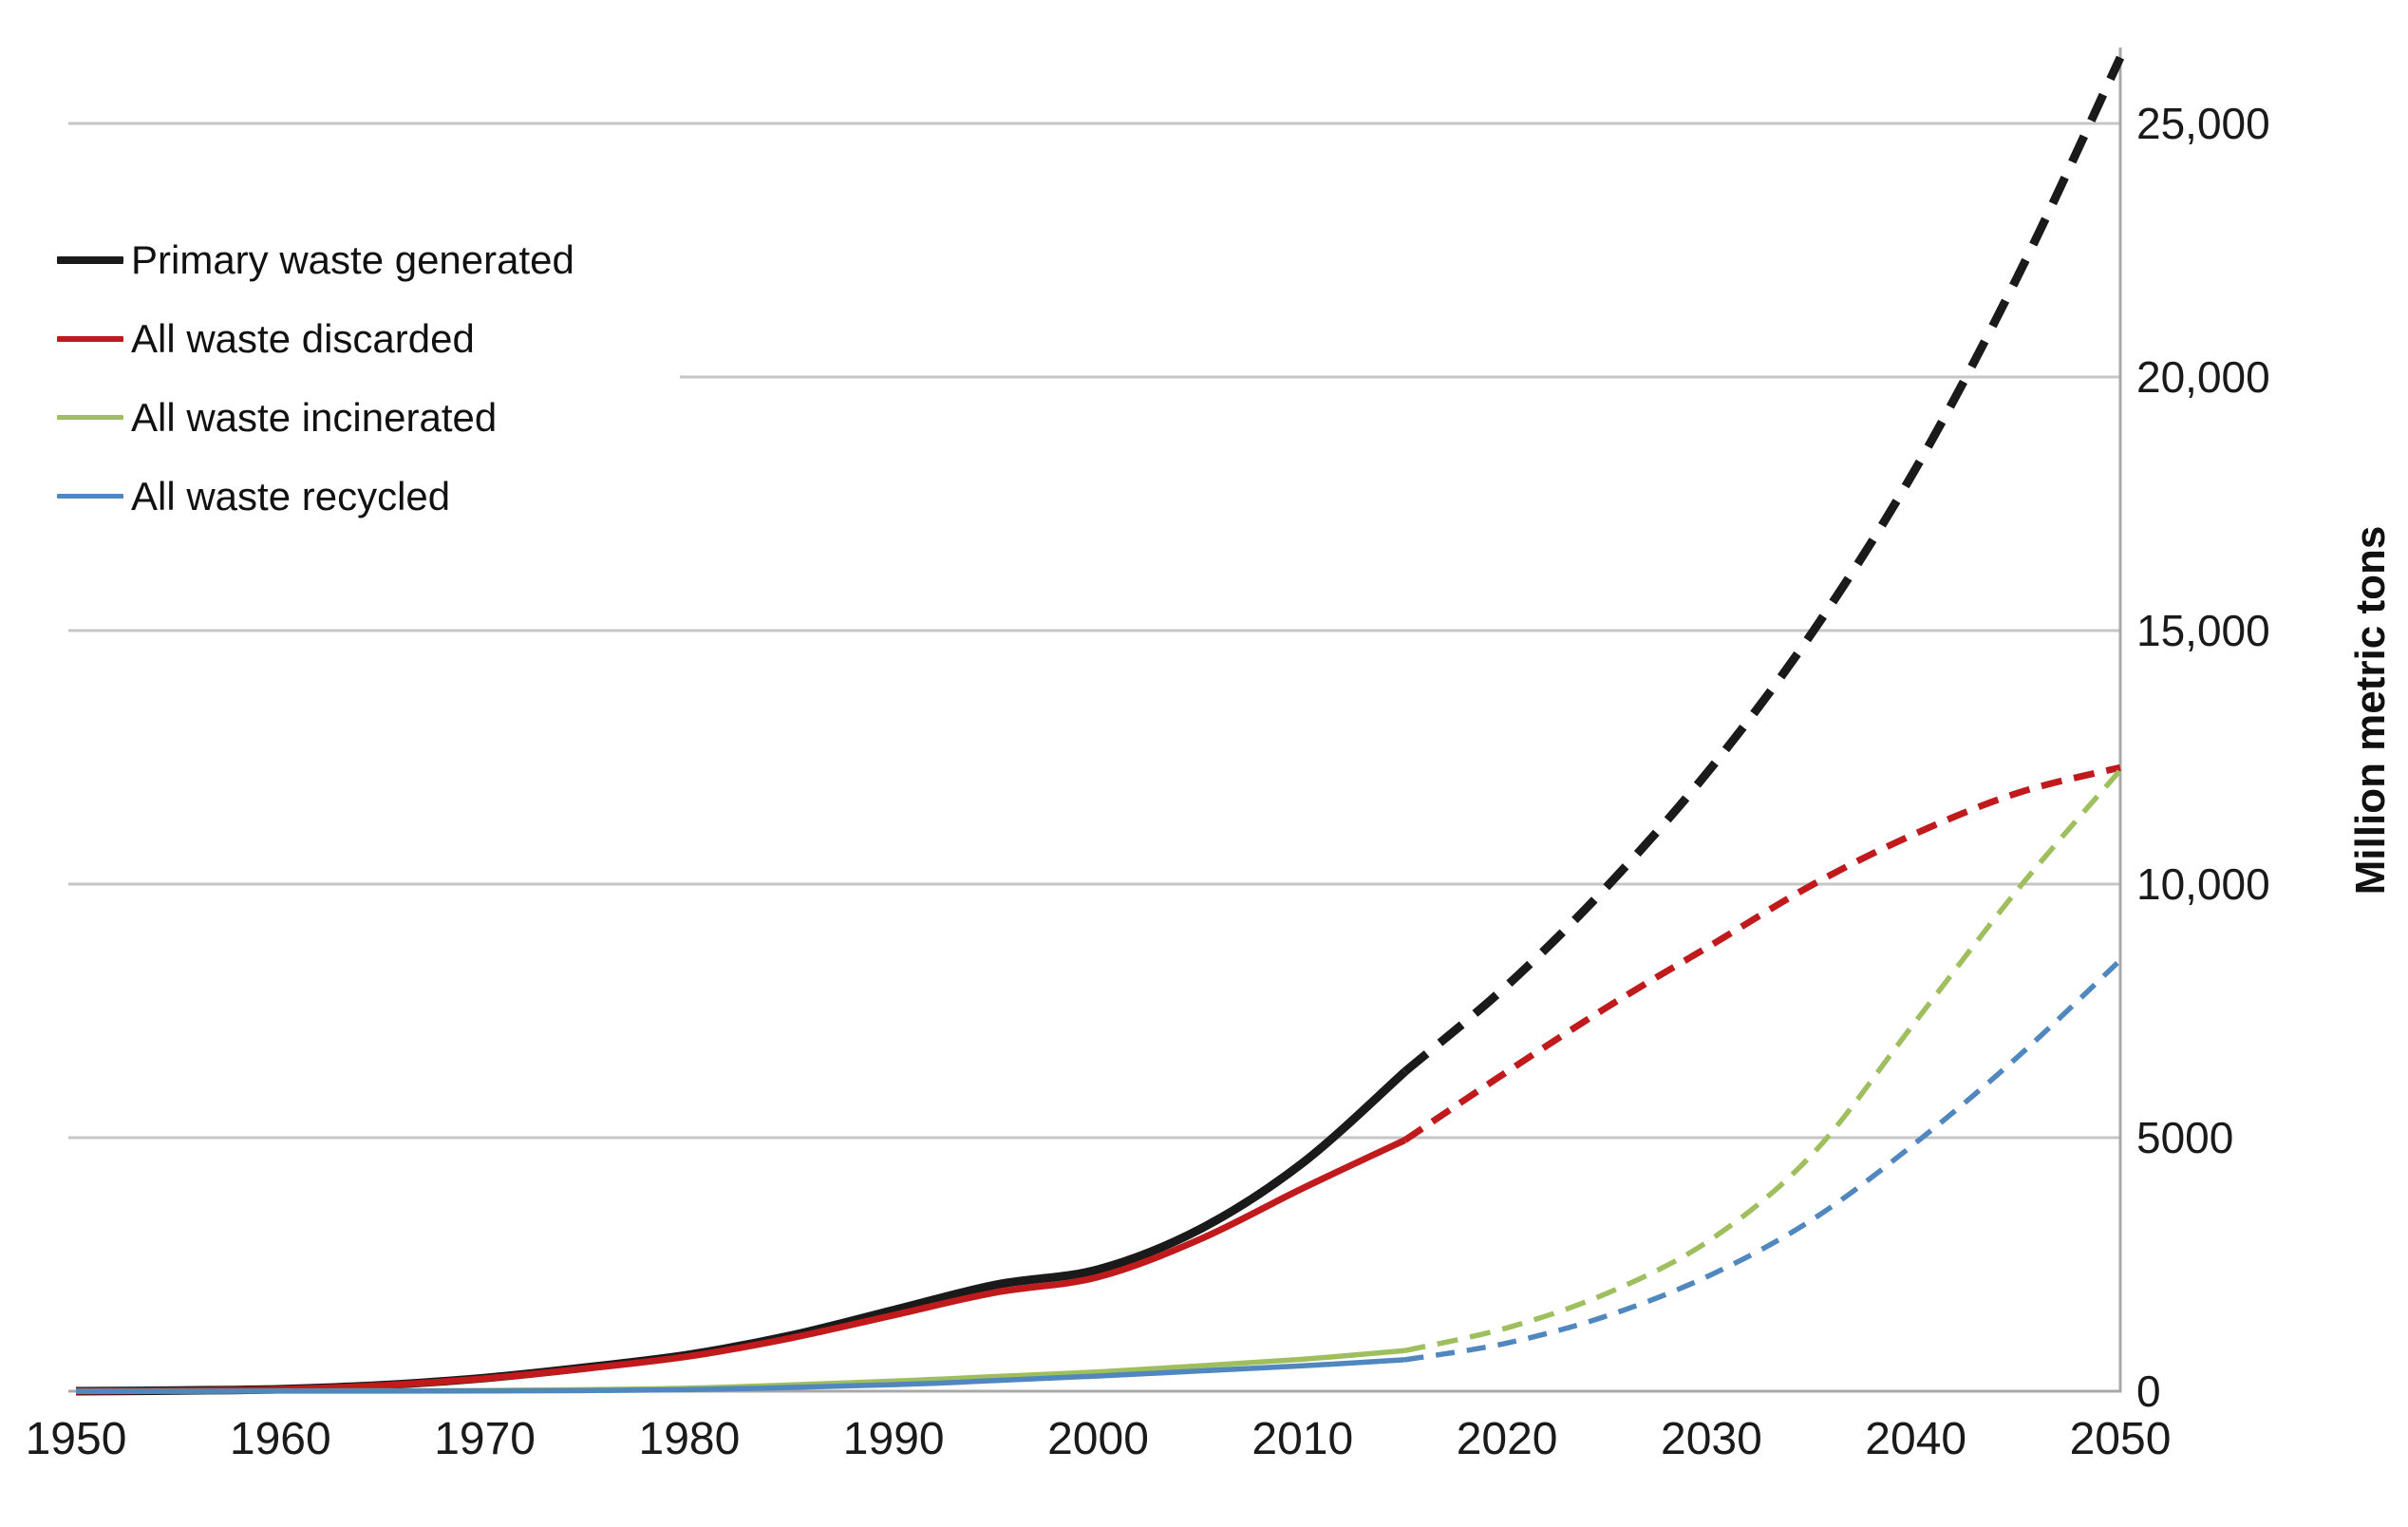 This screenshot has width=2408, height=1527. What do you see at coordinates (314, 417) in the screenshot?
I see `legend-label: All waste incinerated` at bounding box center [314, 417].